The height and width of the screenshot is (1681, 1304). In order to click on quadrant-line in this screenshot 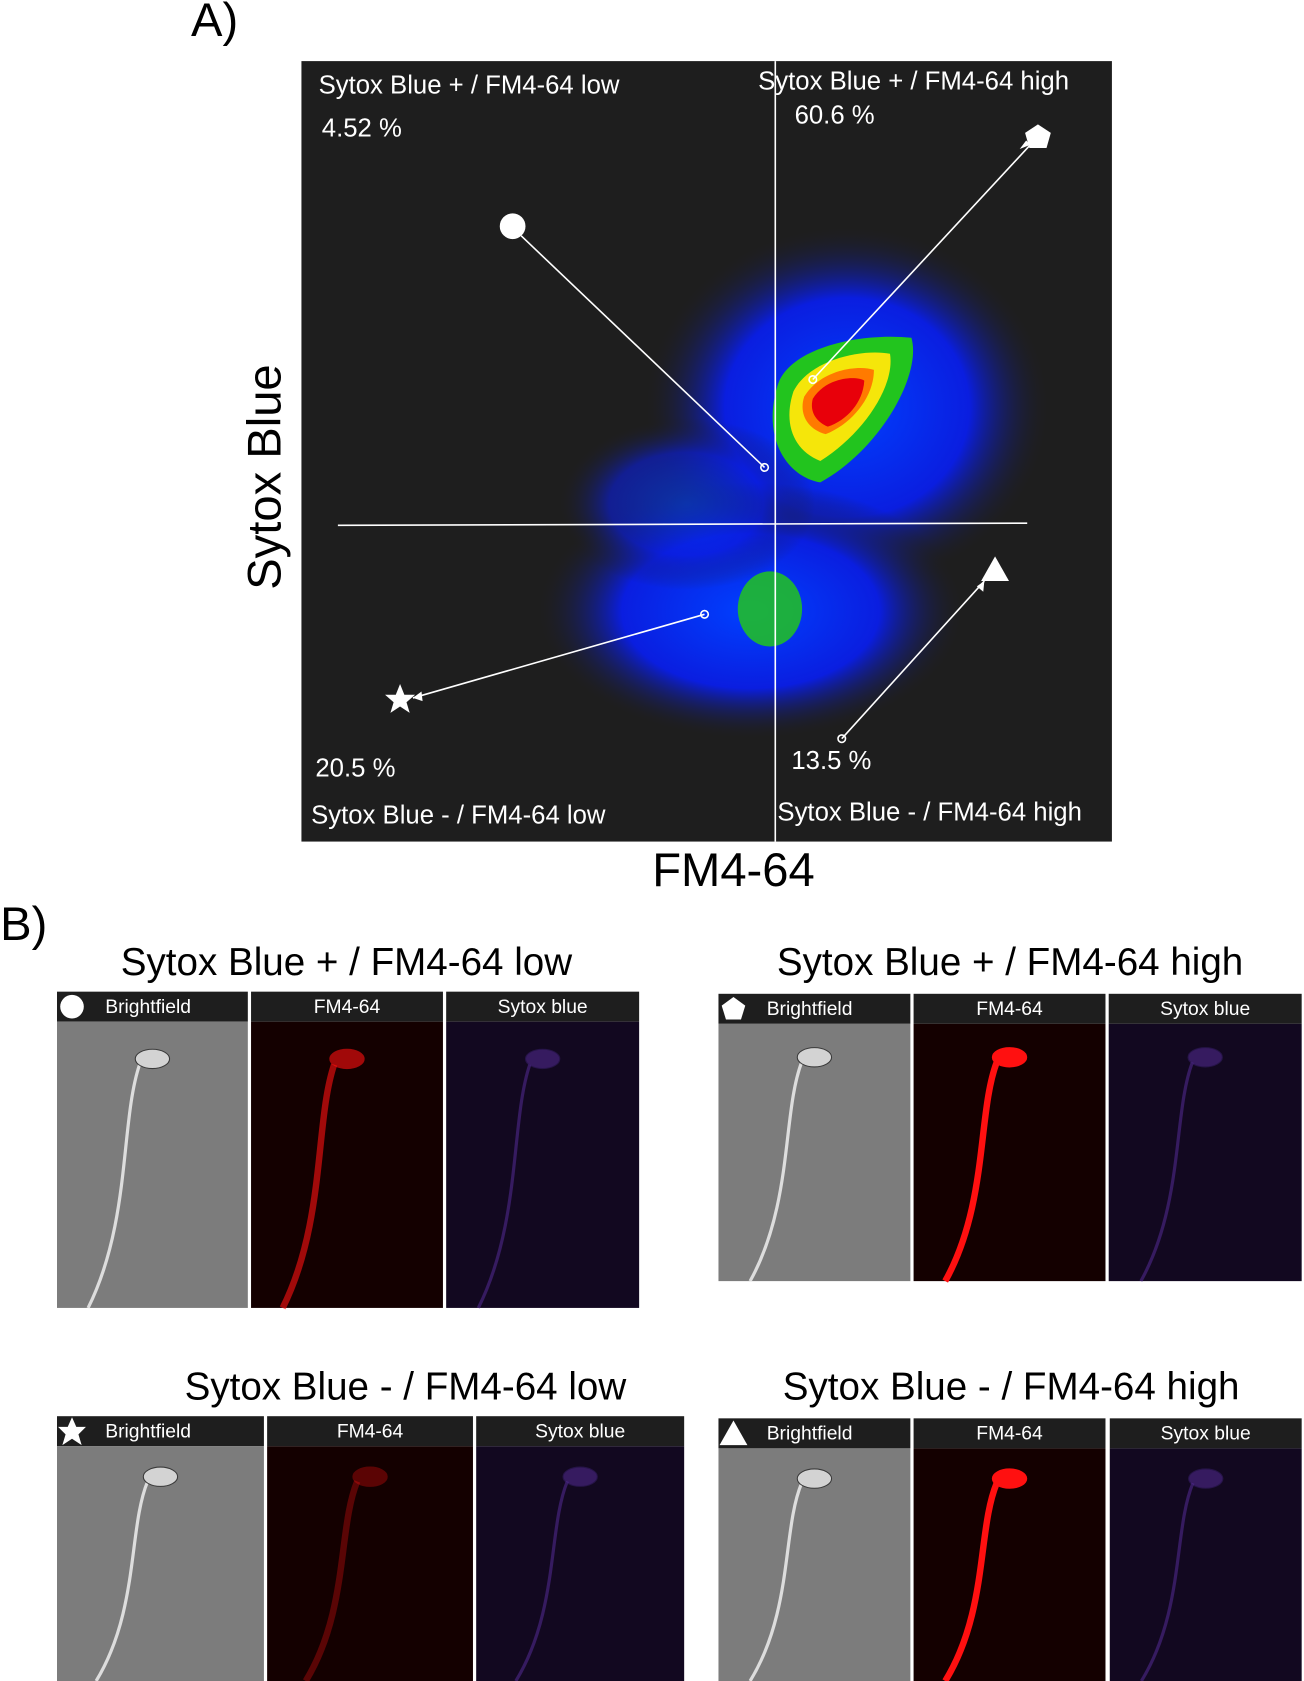, I will do `click(682, 524)`.